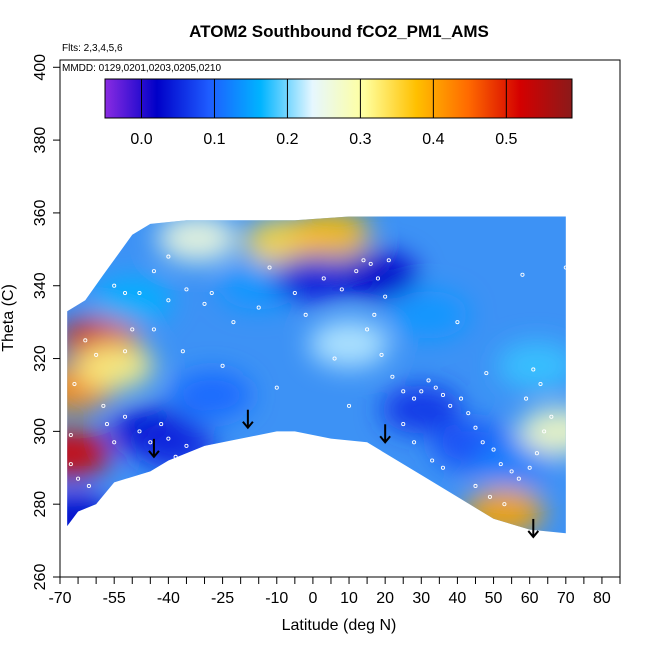  What do you see at coordinates (506, 139) in the screenshot?
I see `colorbar-tick-label: 0.5` at bounding box center [506, 139].